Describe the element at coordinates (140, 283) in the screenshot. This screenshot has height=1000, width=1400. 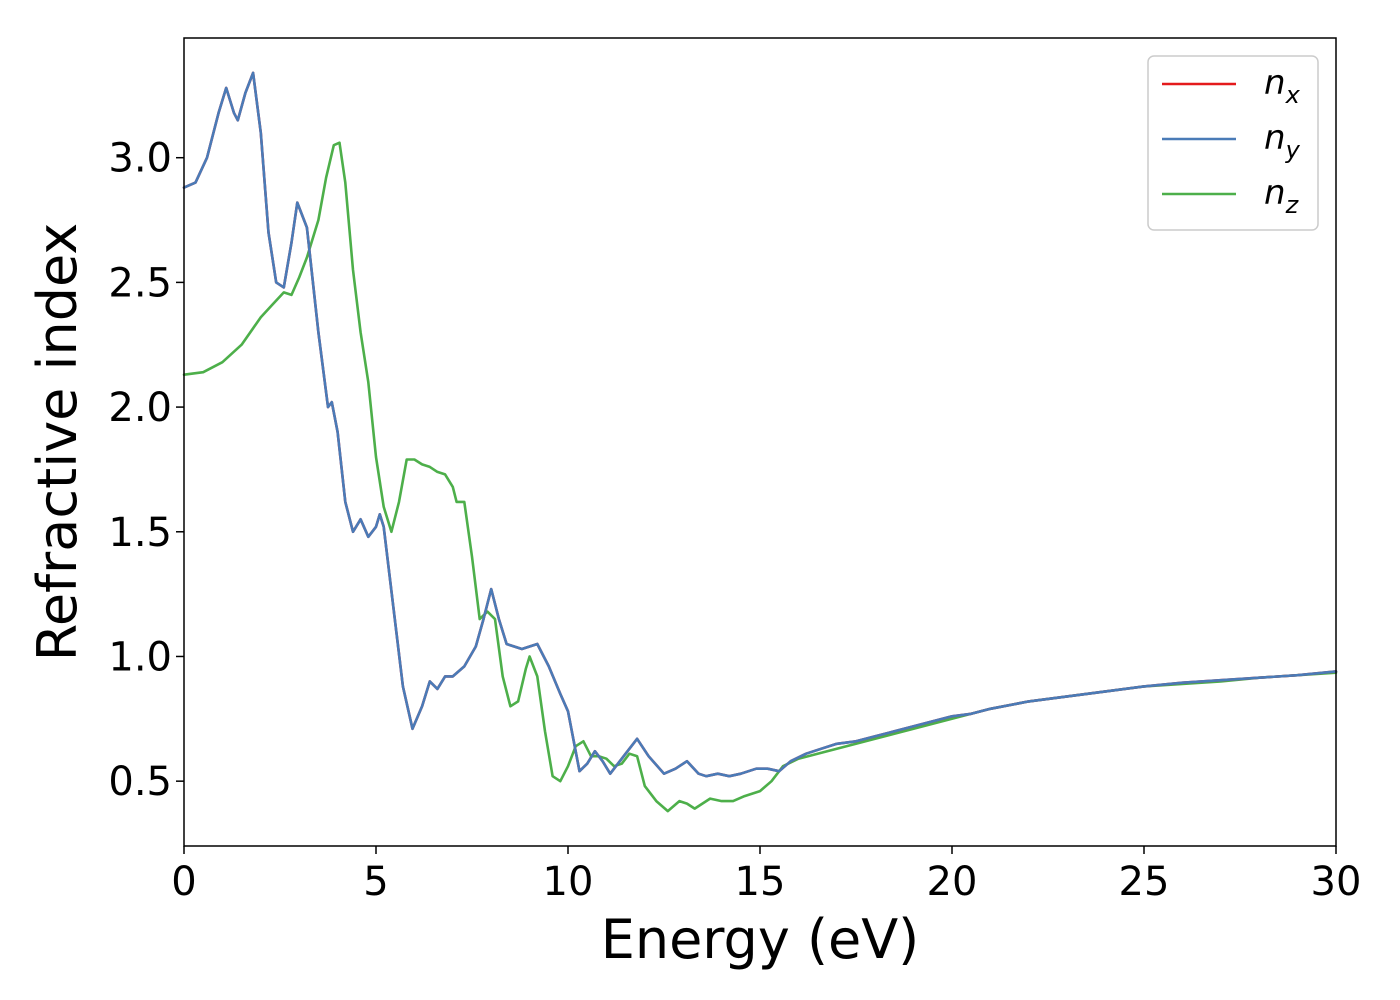
I see `y-tick-label: 2.5` at that location.